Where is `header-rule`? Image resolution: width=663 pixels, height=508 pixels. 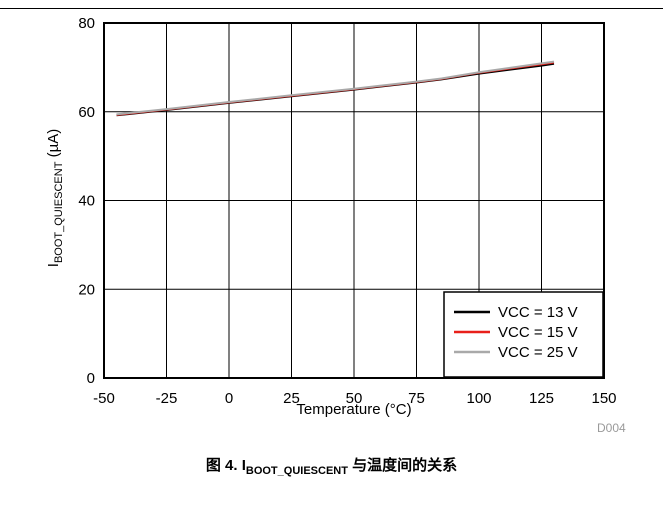
header-rule is located at coordinates (331, 8).